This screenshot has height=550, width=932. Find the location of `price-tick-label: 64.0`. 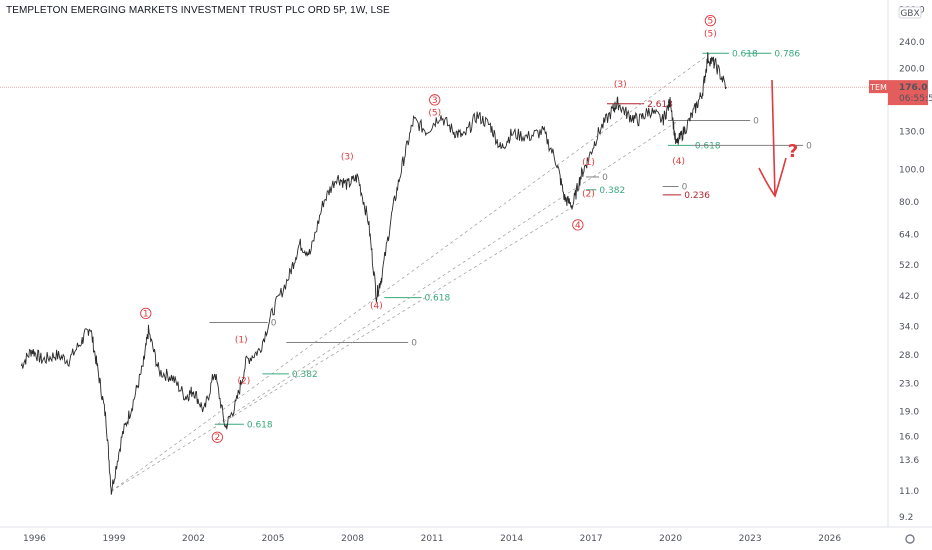

price-tick-label: 64.0 is located at coordinates (909, 236).